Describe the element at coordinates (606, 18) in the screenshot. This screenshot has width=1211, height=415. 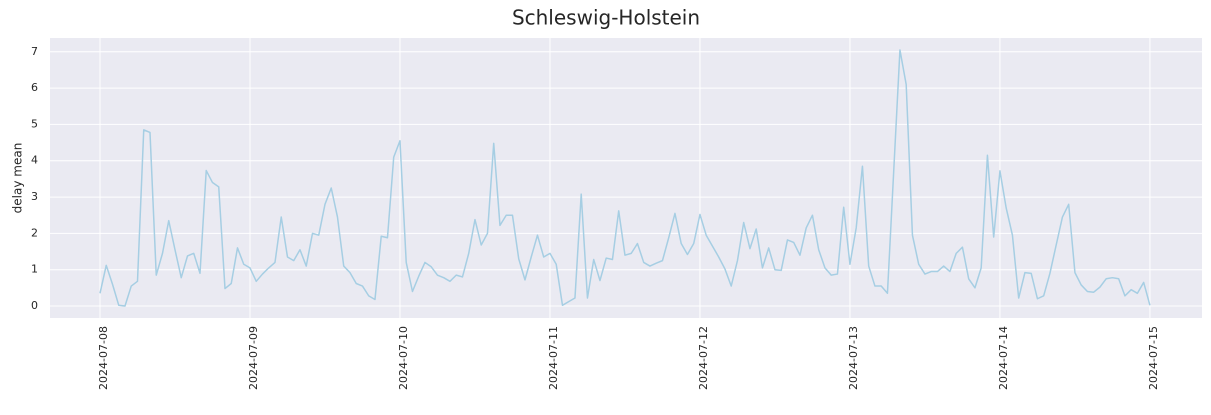
I see `chart-title: Schleswig-Holstein` at that location.